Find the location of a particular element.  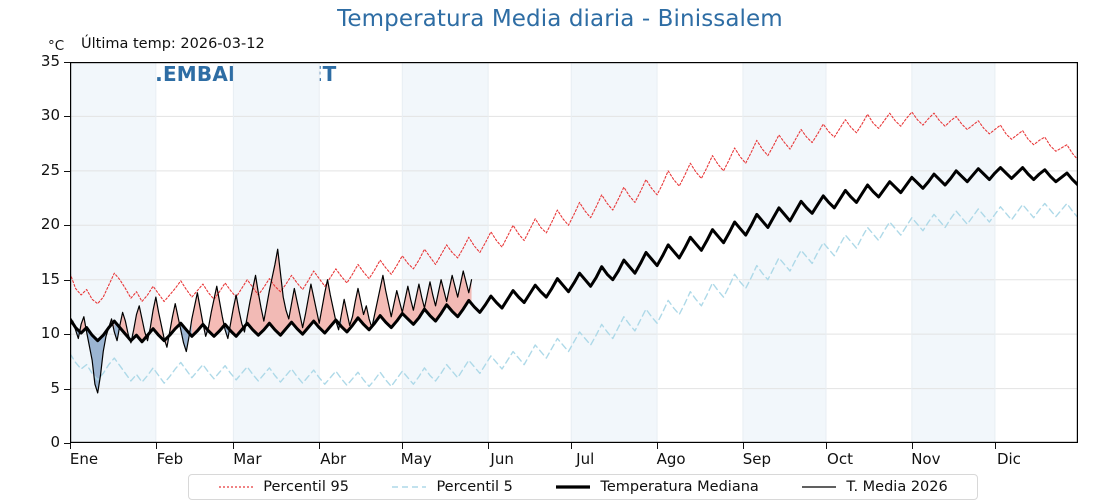

legend-label: Percentil 95 is located at coordinates (306, 487).